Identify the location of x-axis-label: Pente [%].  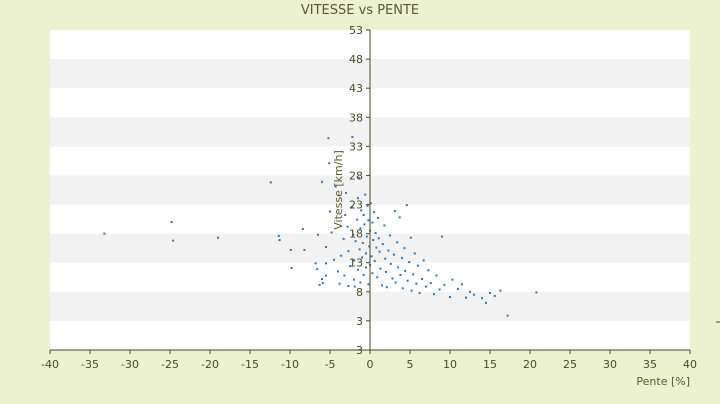
(663, 381).